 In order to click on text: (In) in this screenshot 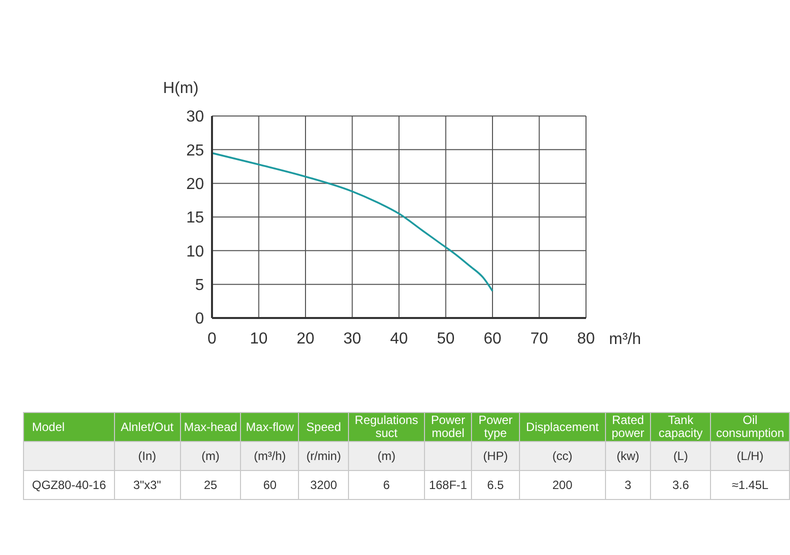, I will do `click(147, 456)`.